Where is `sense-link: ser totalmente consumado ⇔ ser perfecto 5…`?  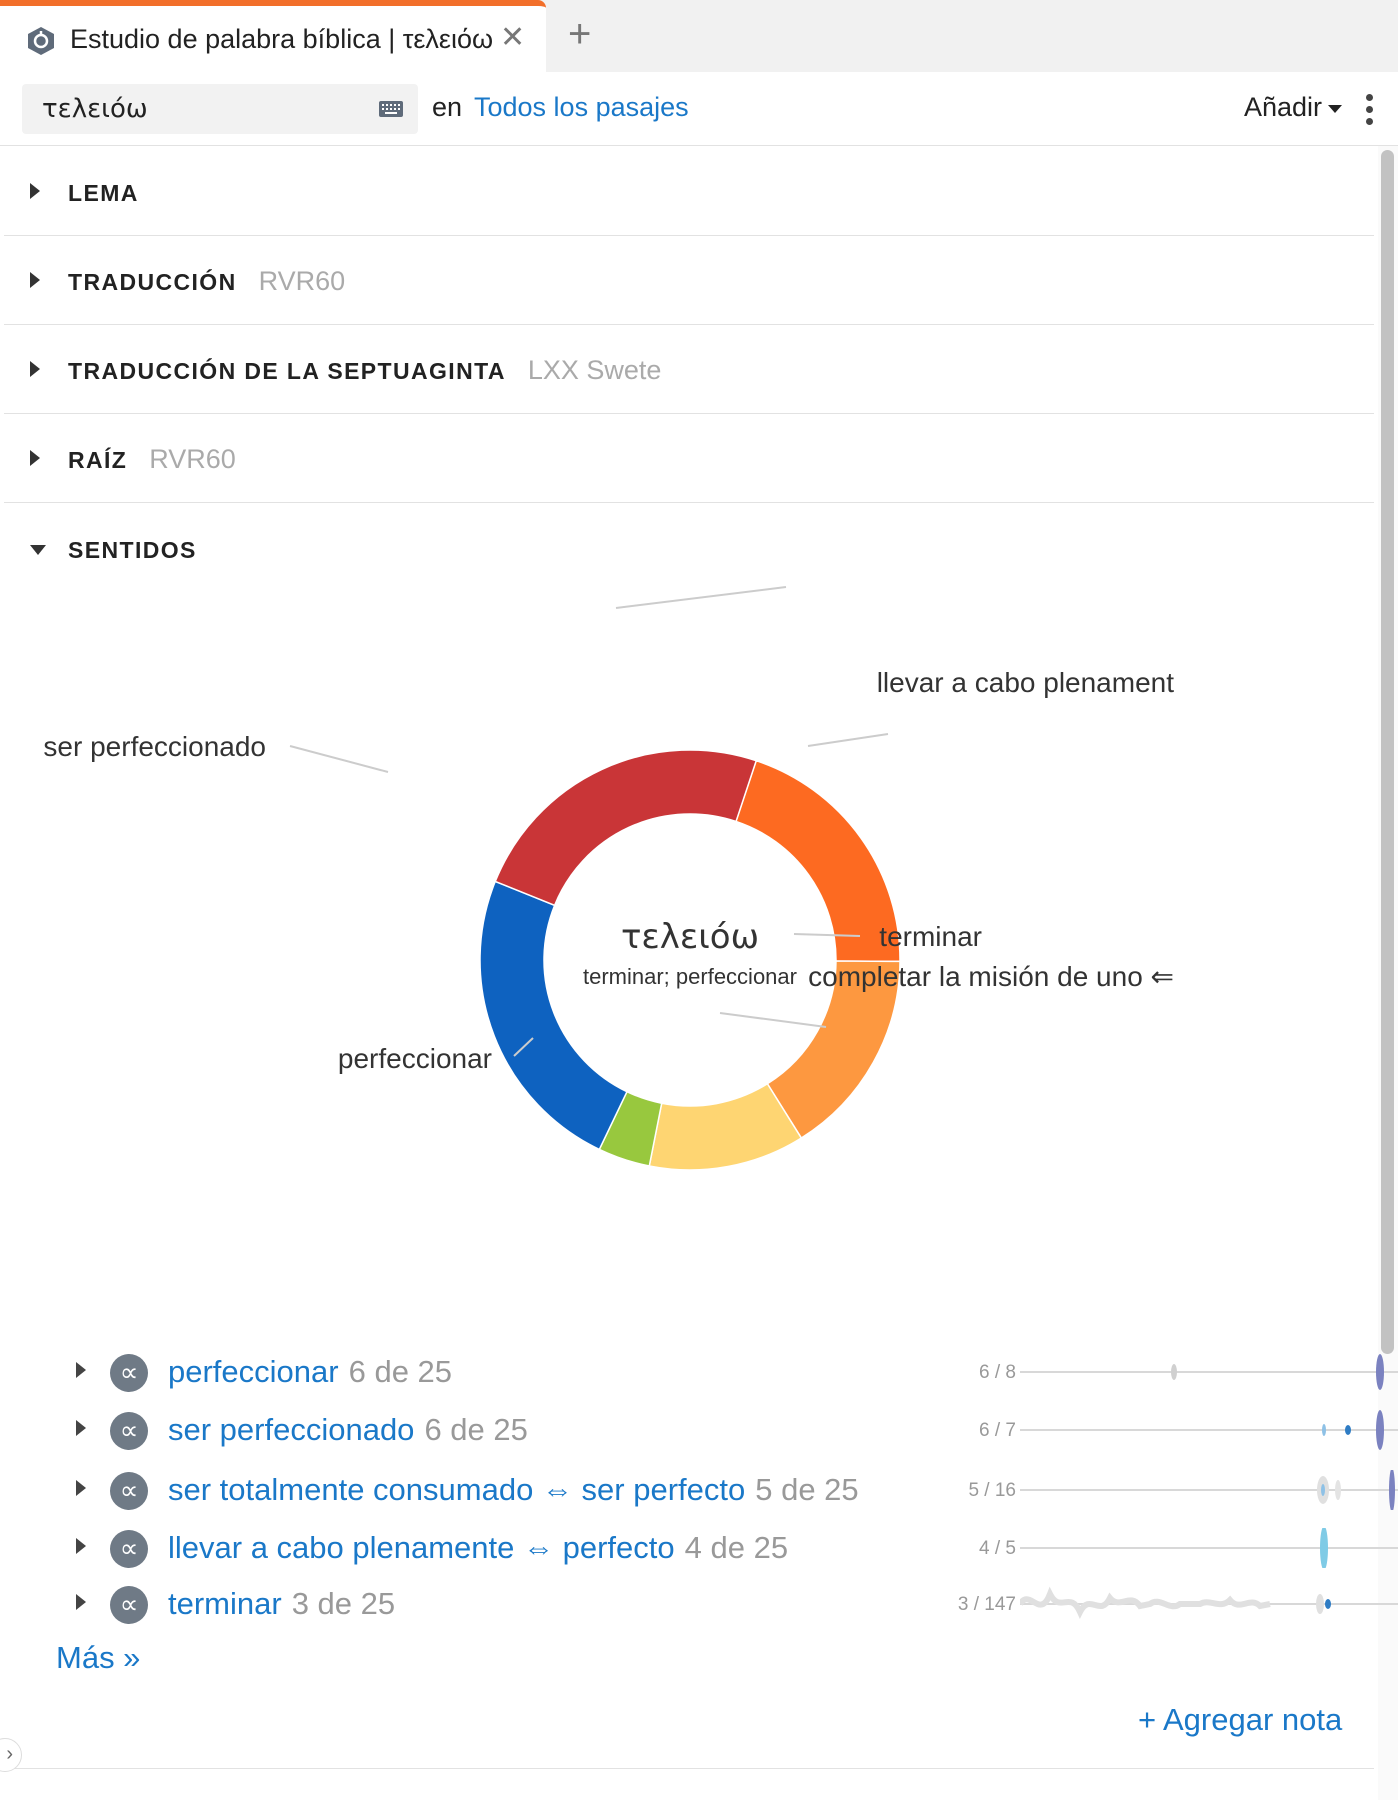 sense-link: ser totalmente consumado ⇔ ser perfecto 5… is located at coordinates (513, 1489).